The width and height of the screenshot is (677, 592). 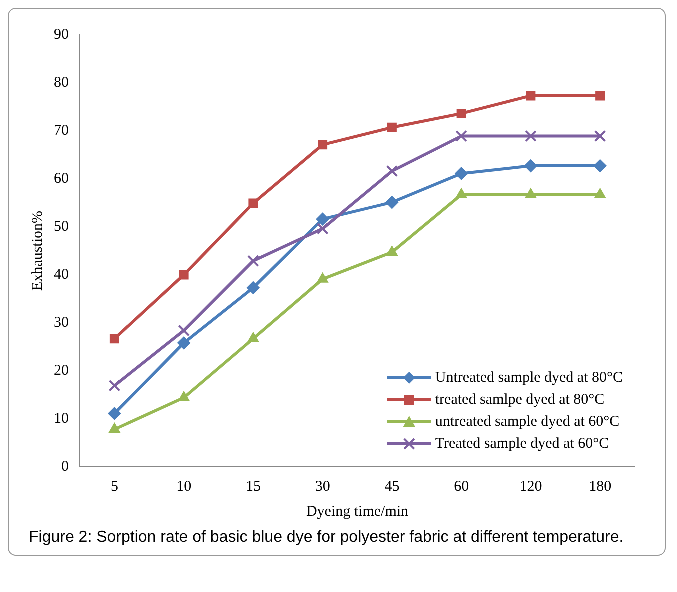 I want to click on y-tick-label: 40, so click(x=61, y=274).